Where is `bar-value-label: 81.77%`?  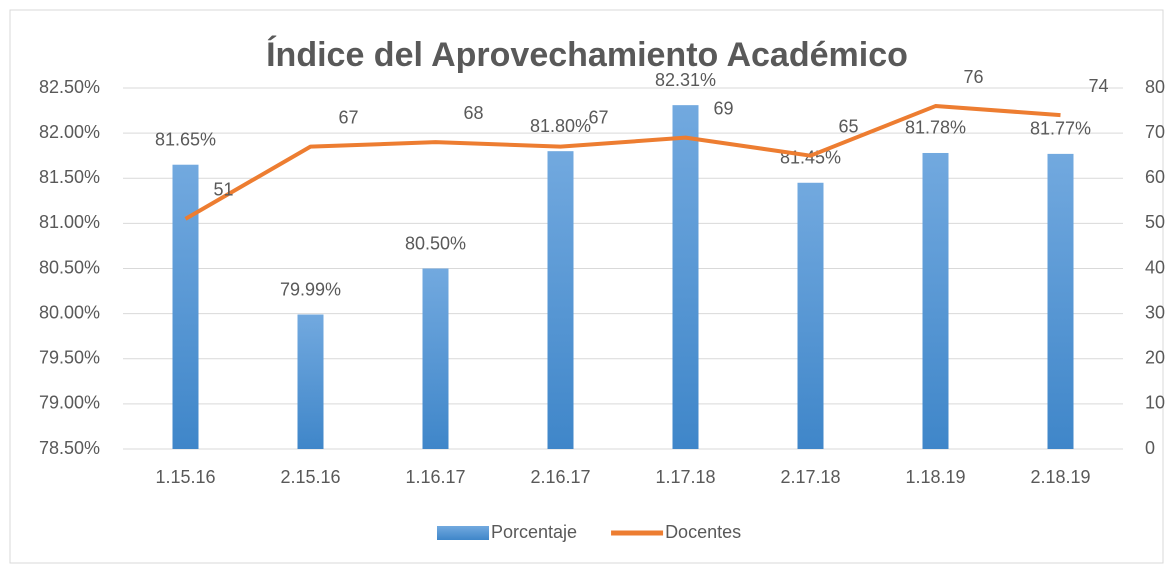 bar-value-label: 81.77% is located at coordinates (1060, 129).